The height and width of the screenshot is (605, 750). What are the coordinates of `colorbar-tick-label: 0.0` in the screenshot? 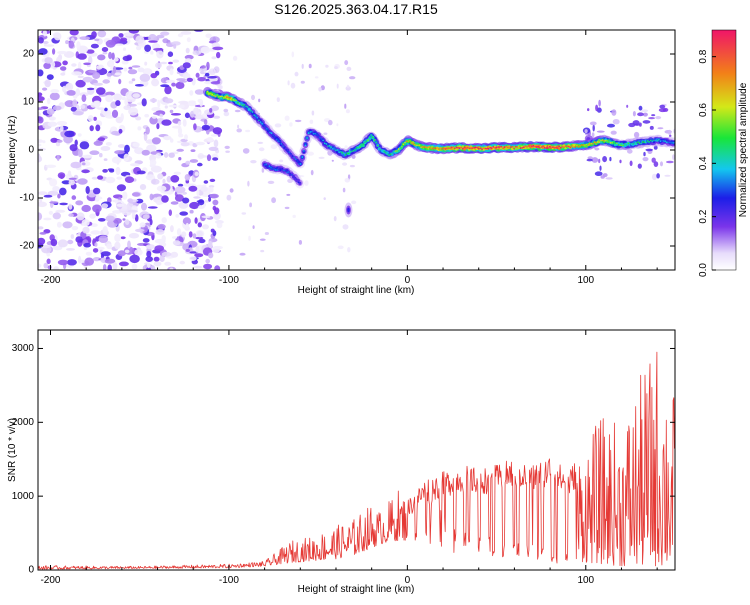 It's located at (703, 270).